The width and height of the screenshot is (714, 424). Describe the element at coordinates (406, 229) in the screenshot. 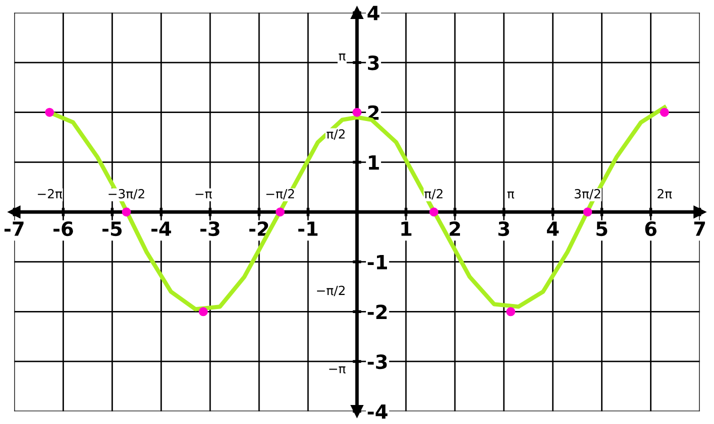

I see `x-tick-label: 1` at that location.